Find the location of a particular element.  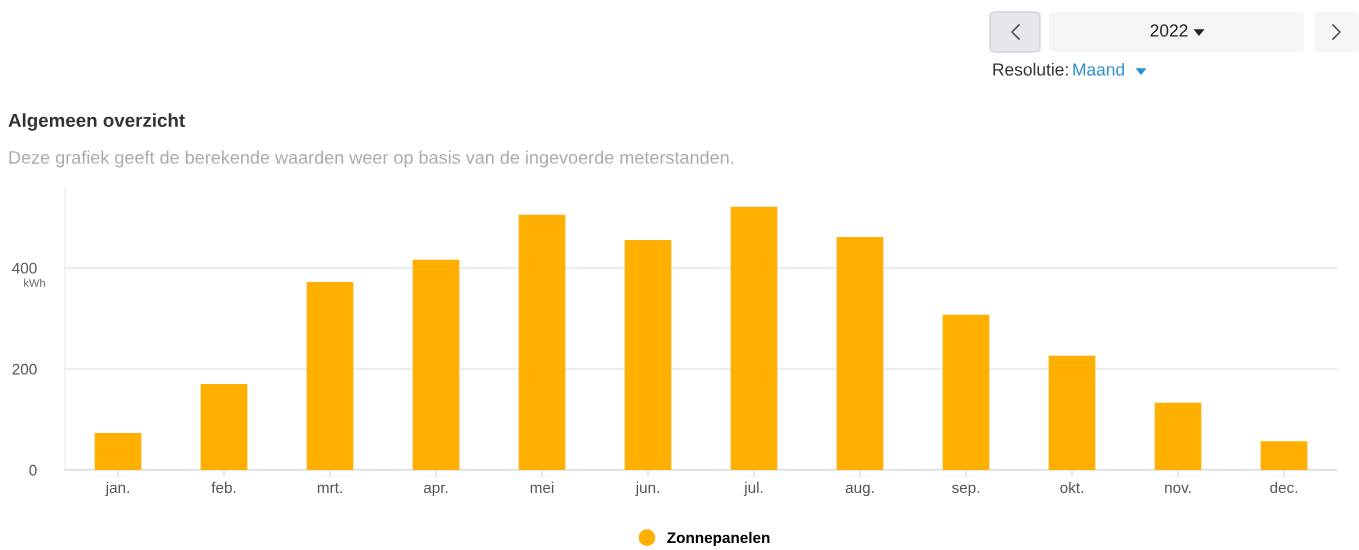

x-tick-label: jun. is located at coordinates (647, 489).